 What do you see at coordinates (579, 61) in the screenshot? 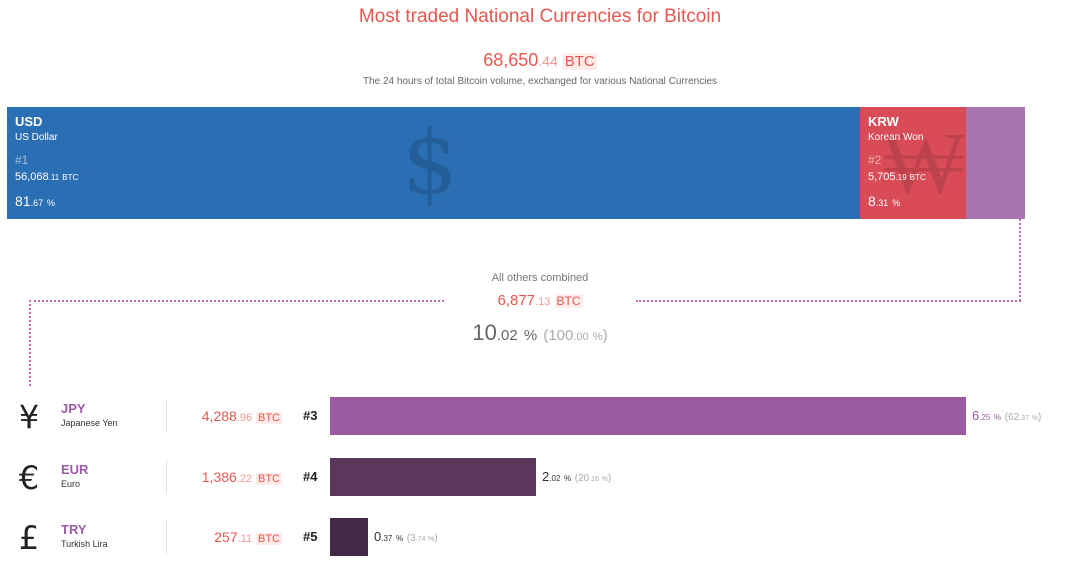
I see `total-volume-unit: BTC` at bounding box center [579, 61].